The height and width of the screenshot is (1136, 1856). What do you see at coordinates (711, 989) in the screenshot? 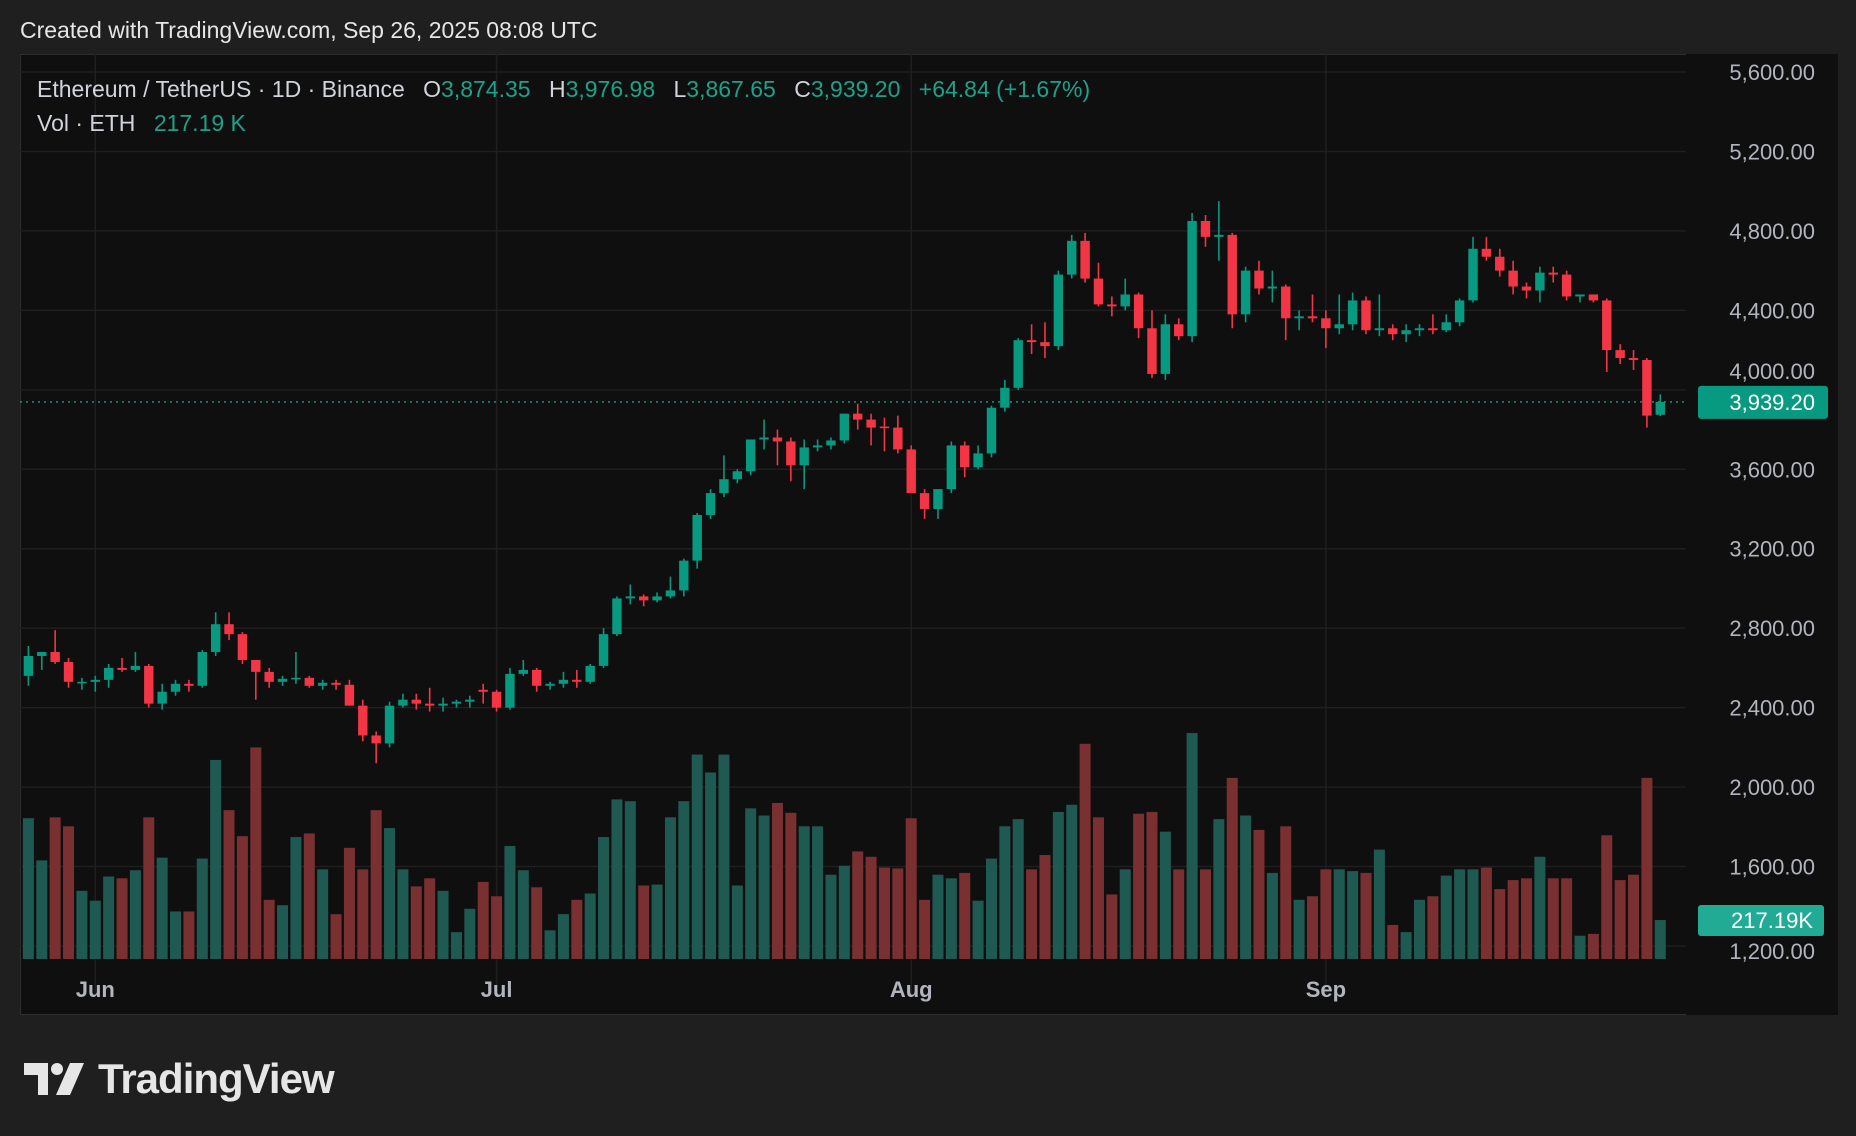
I see `time-axis: Jun Jul Aug Sep` at bounding box center [711, 989].